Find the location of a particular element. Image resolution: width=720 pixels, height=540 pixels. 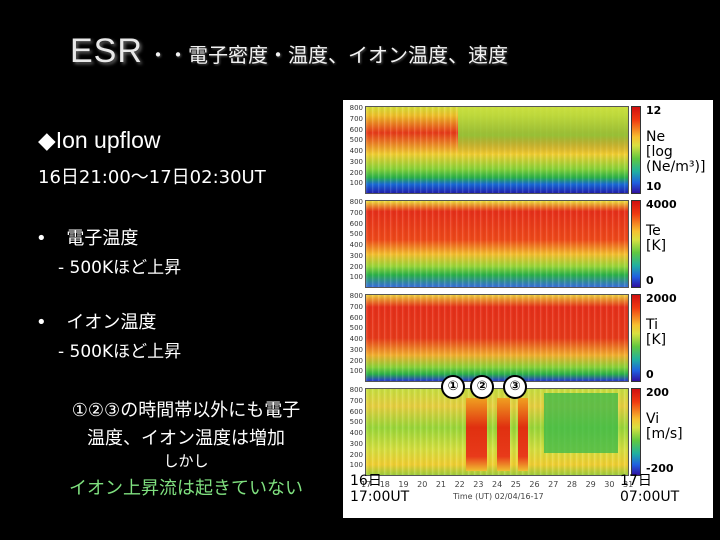

colorbar-max: 200 is located at coordinates (657, 392).